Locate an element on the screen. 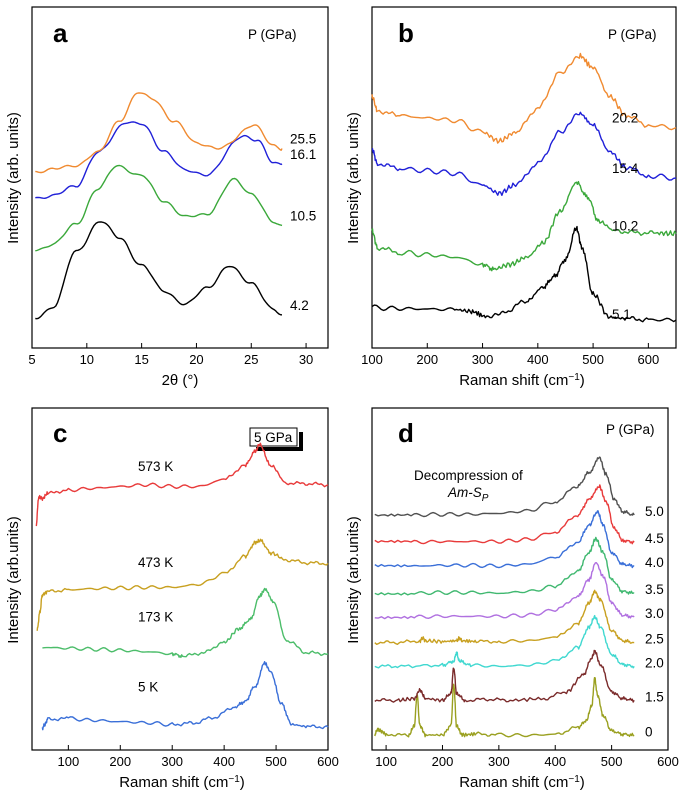  series-label: 4.0 is located at coordinates (654, 562).